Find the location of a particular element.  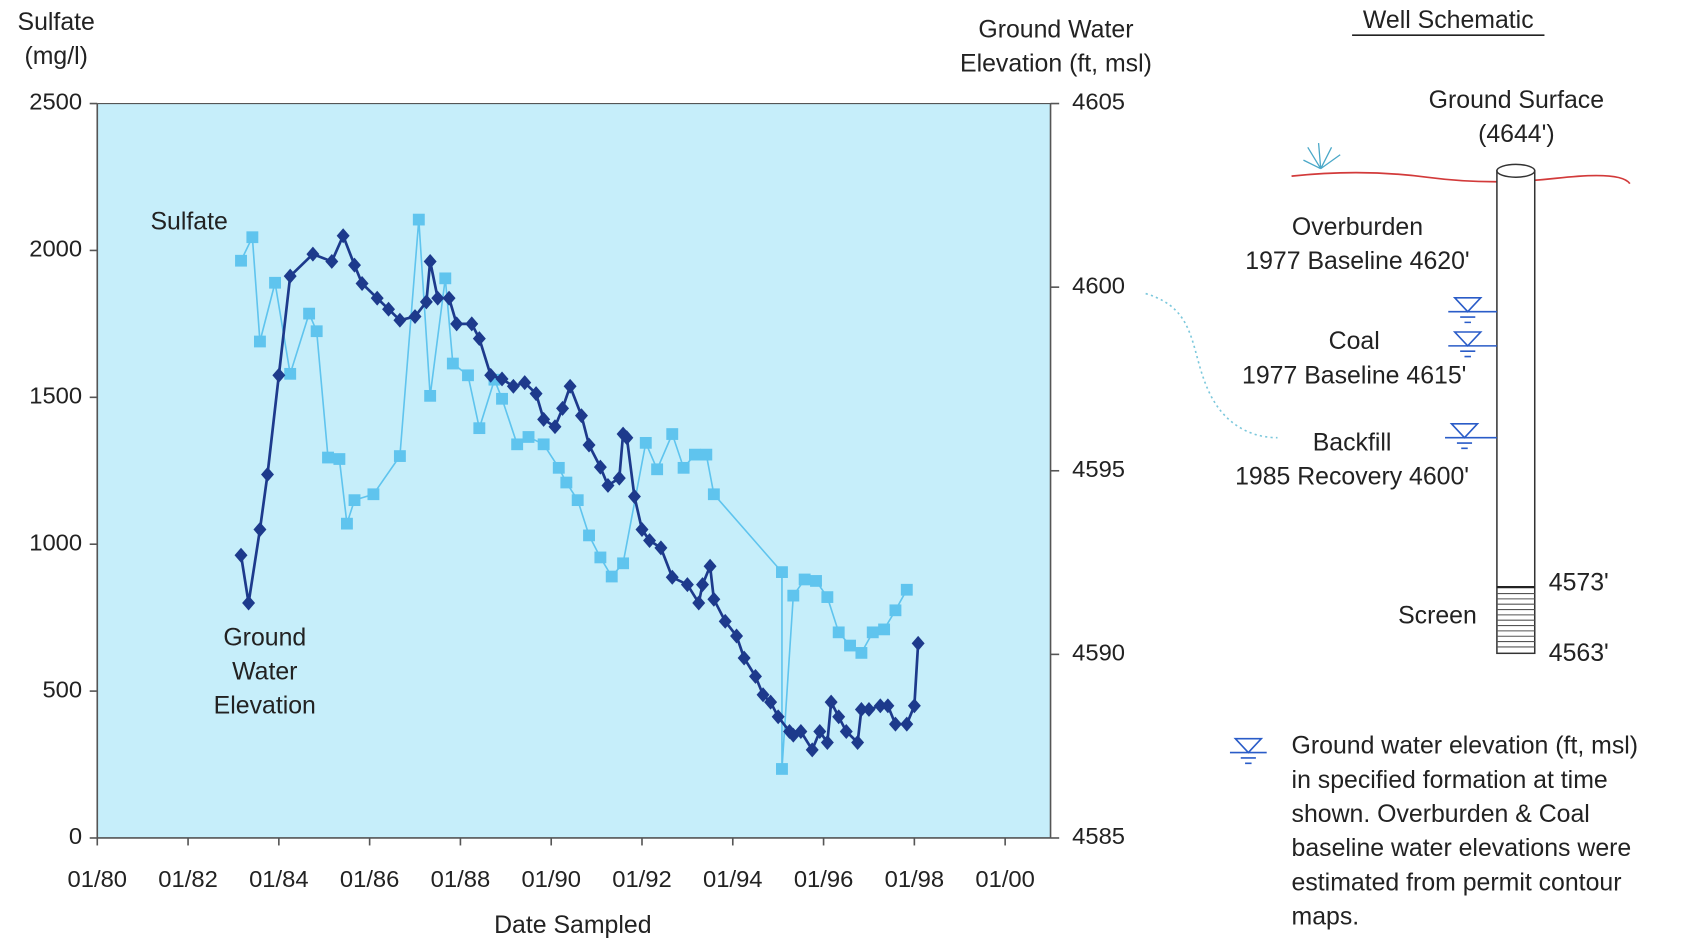

legend-text: shown. Overburden & Coal is located at coordinates (1441, 814).